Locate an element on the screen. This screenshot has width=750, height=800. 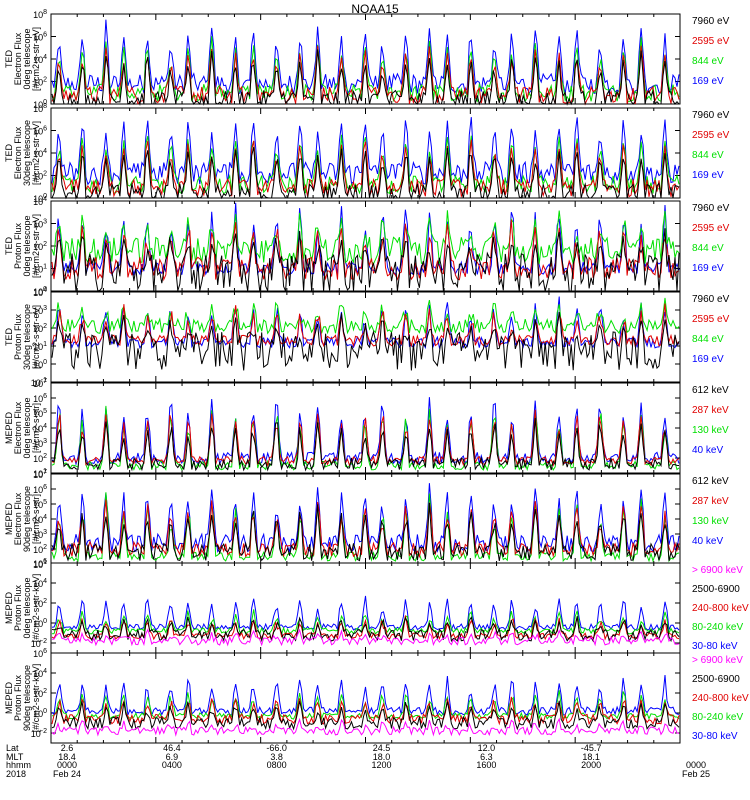
y-tick-label: 10⁵ is located at coordinates (40, 413).